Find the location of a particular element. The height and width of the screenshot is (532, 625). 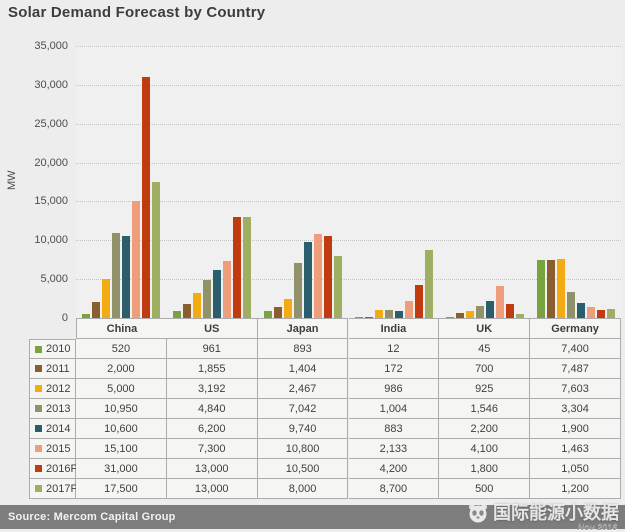

value-germany-2010: 7,400 is located at coordinates (575, 349).